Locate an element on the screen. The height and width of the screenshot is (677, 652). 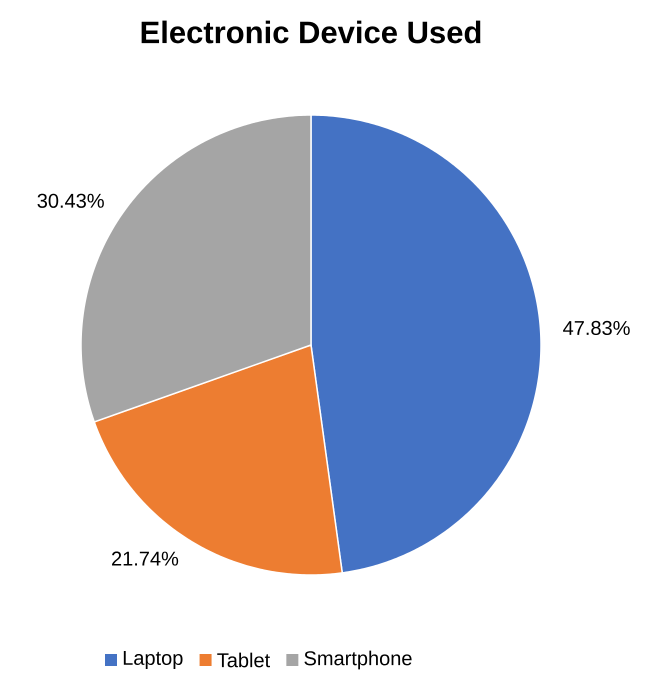
legend-label: Tablet is located at coordinates (243, 660).